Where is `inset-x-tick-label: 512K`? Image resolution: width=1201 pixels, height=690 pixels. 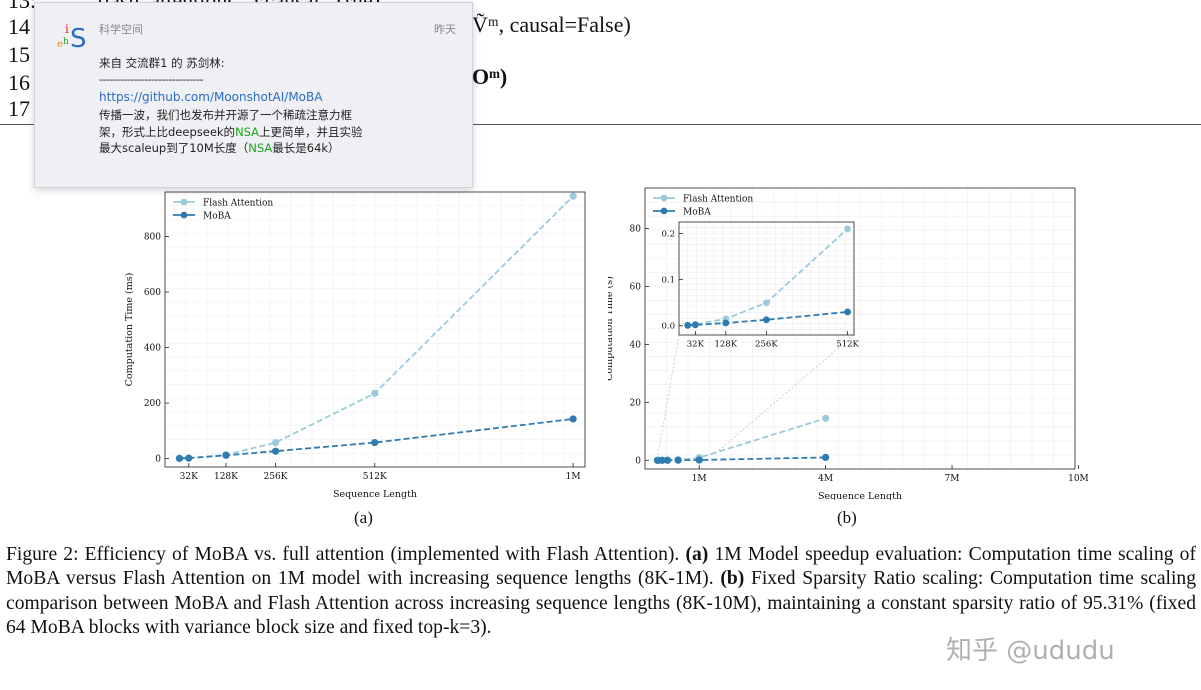 inset-x-tick-label: 512K is located at coordinates (847, 345).